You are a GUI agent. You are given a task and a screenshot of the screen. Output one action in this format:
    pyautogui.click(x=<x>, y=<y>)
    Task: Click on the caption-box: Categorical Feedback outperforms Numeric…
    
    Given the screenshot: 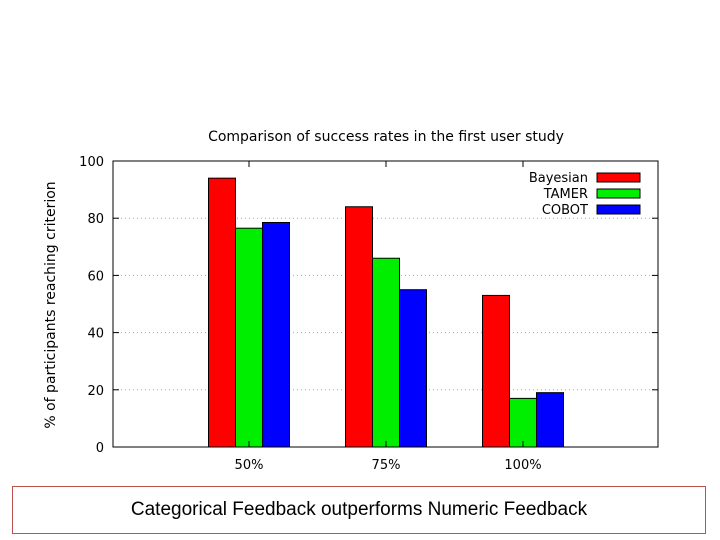 What is the action you would take?
    pyautogui.click(x=359, y=510)
    